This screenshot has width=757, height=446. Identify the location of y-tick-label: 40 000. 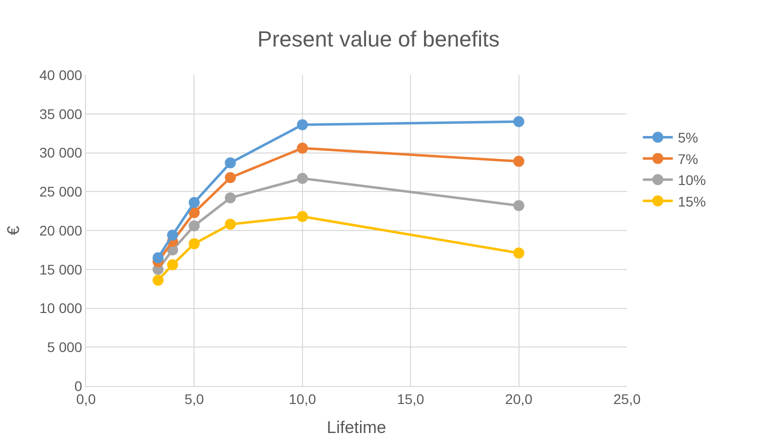
(60, 74).